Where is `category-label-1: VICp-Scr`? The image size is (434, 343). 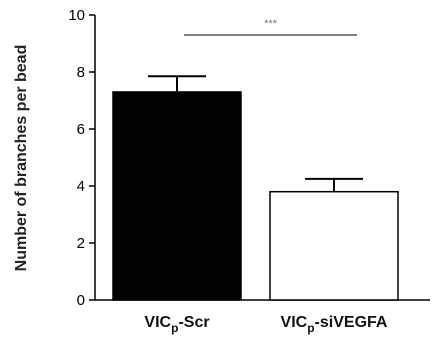 category-label-1: VICp-Scr is located at coordinates (176, 324).